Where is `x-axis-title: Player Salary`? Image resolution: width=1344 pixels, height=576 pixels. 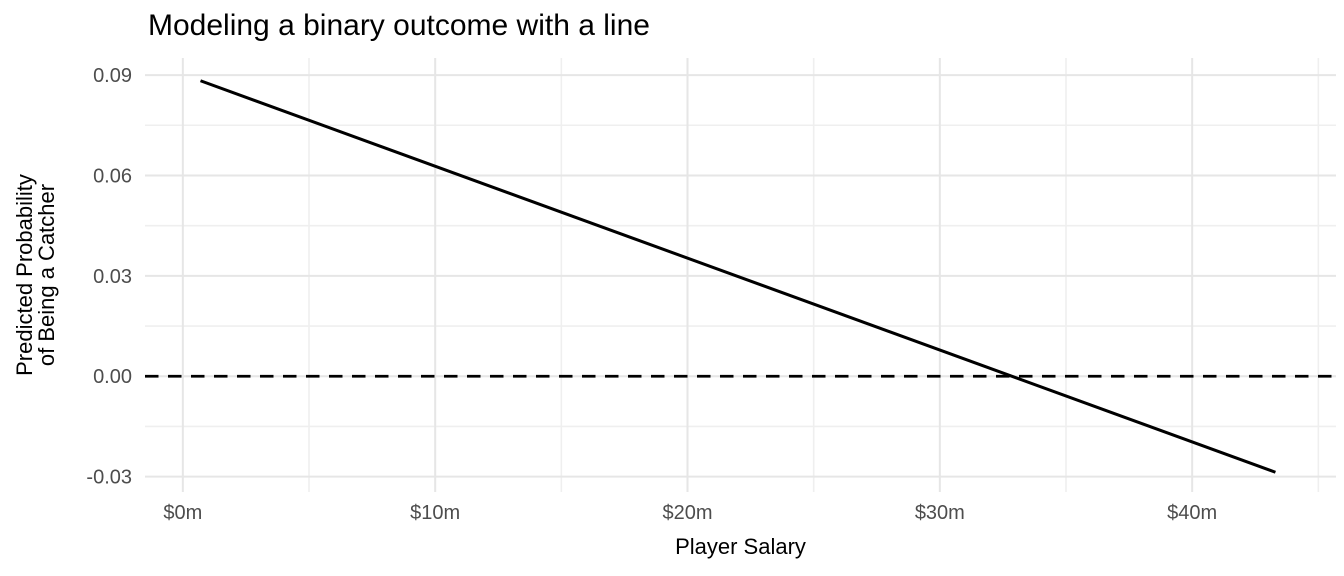
x-axis-title: Player Salary is located at coordinates (740, 546).